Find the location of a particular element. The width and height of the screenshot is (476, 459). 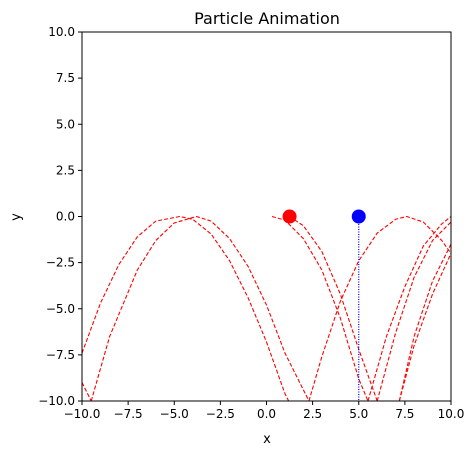

x-tick-label-3: −5.0 is located at coordinates (174, 414).